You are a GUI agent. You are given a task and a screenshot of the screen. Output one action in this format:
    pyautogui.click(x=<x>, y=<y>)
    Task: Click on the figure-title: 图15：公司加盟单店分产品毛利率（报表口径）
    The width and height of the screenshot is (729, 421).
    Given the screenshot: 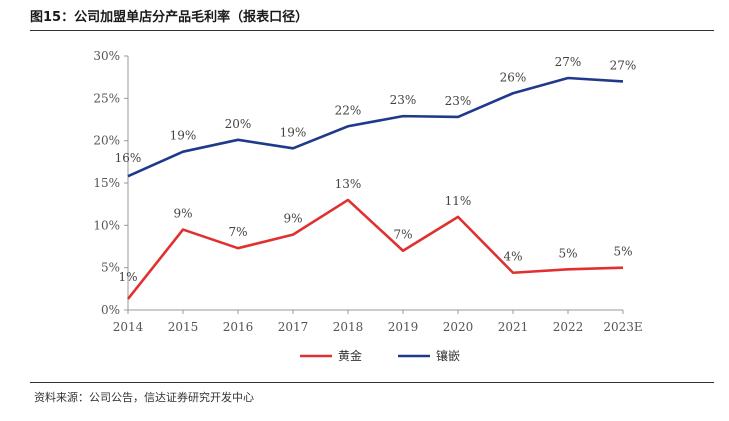 What is the action you would take?
    pyautogui.click(x=169, y=17)
    